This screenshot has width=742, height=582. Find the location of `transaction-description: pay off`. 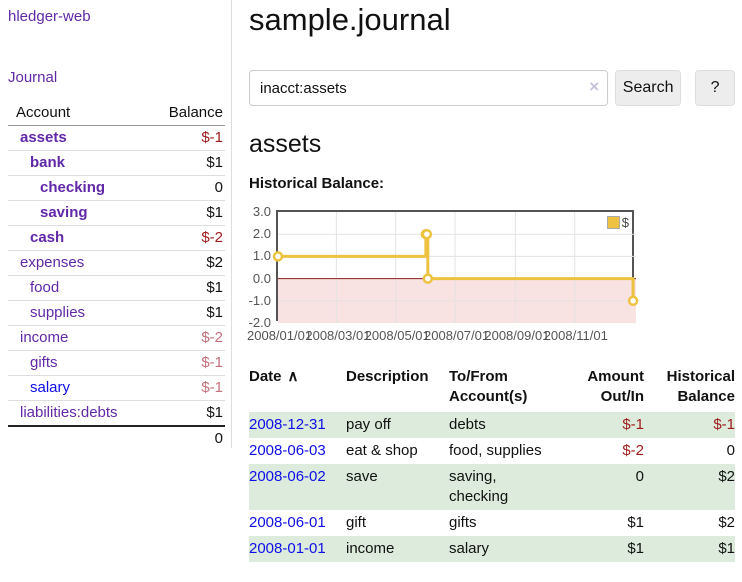

transaction-description: pay off is located at coordinates (397, 425).